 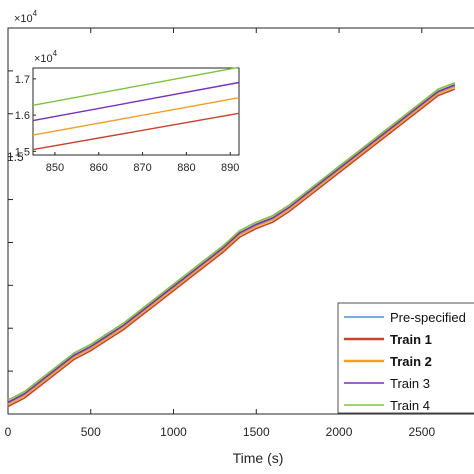 What do you see at coordinates (22, 116) in the screenshot?
I see `inset-y-tick-label: 1.6` at bounding box center [22, 116].